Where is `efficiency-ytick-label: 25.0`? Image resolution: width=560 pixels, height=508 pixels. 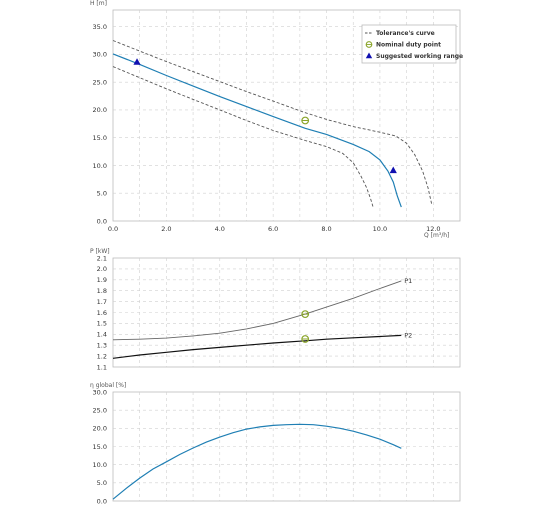
efficiency-ytick-label: 25.0 is located at coordinates (100, 410).